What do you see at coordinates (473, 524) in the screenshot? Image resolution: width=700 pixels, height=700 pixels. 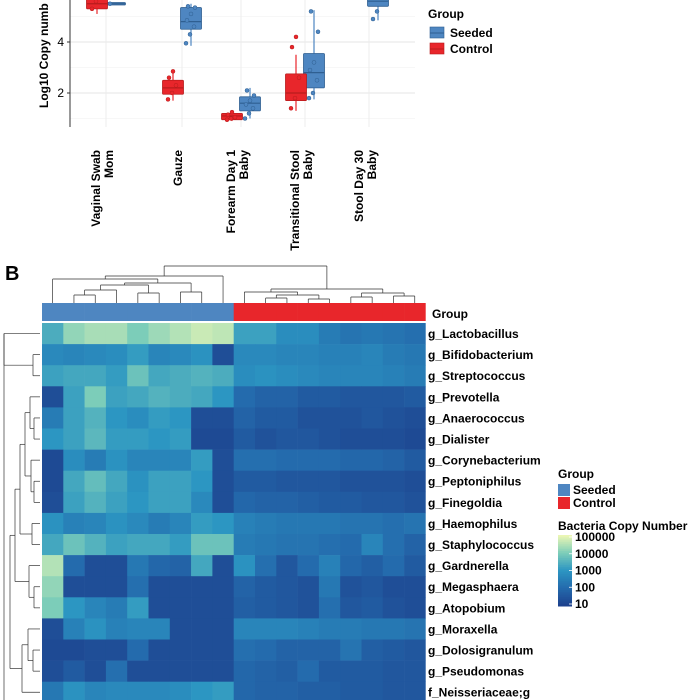 I see `row-label: g_Haemophilus` at bounding box center [473, 524].